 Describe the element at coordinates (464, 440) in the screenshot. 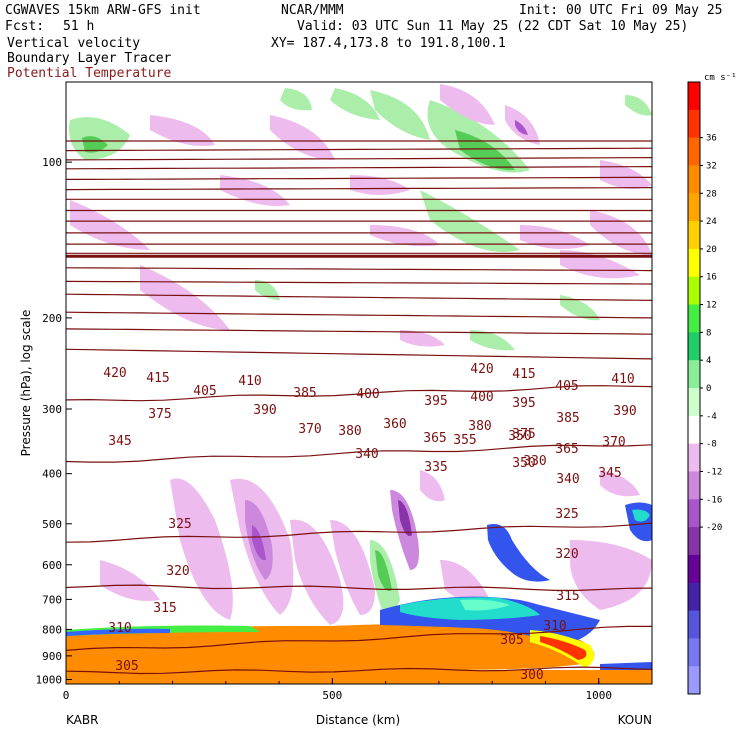

I see `isentrope-label: 355` at that location.